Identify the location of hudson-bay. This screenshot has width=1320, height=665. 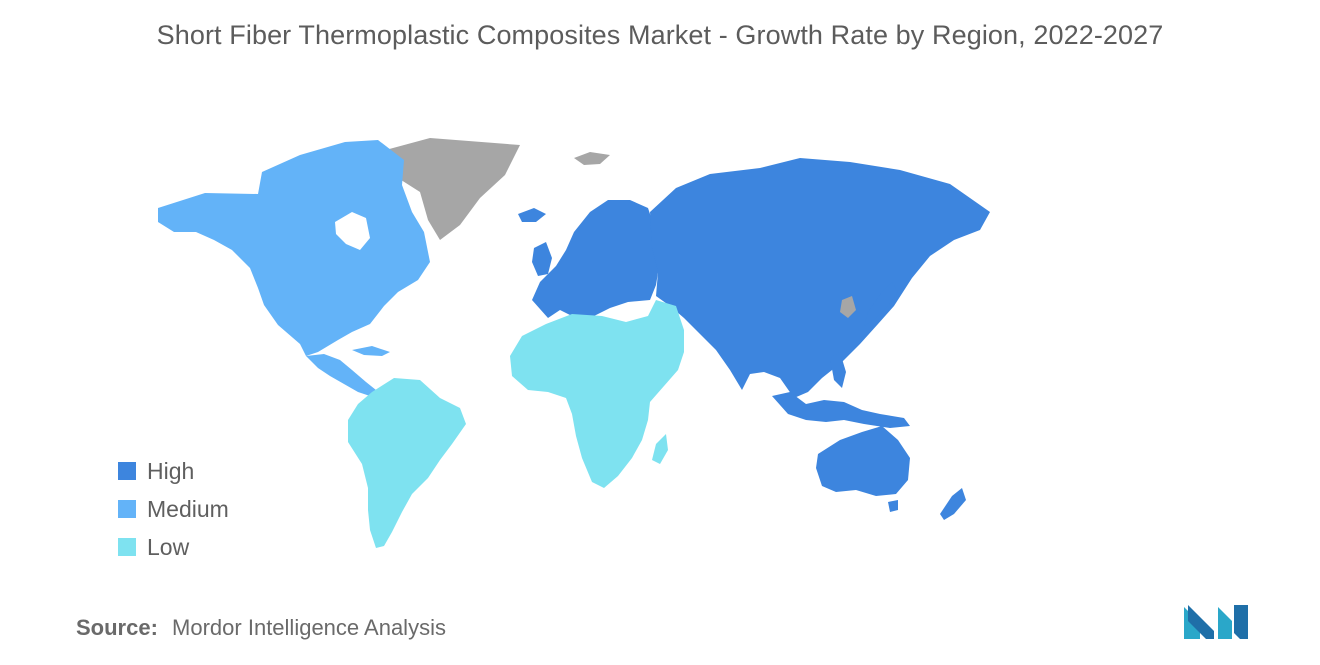
(352, 231).